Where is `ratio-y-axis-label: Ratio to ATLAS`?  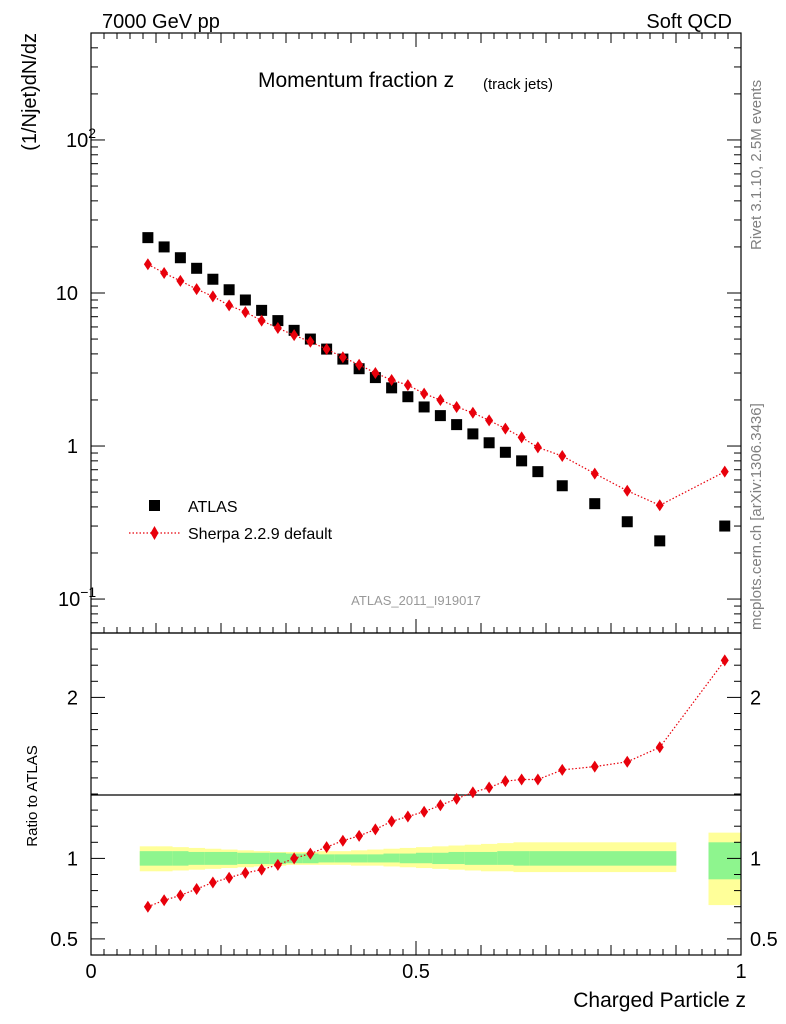
ratio-y-axis-label: Ratio to ATLAS is located at coordinates (32, 795).